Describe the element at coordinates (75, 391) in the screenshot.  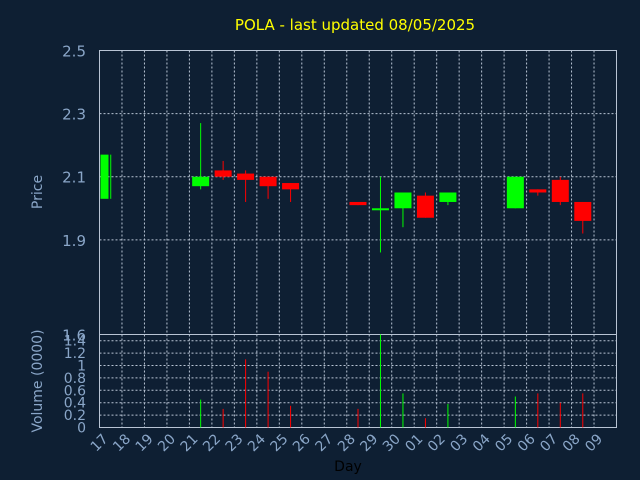
I see `volume-tick-label: 0.6` at that location.